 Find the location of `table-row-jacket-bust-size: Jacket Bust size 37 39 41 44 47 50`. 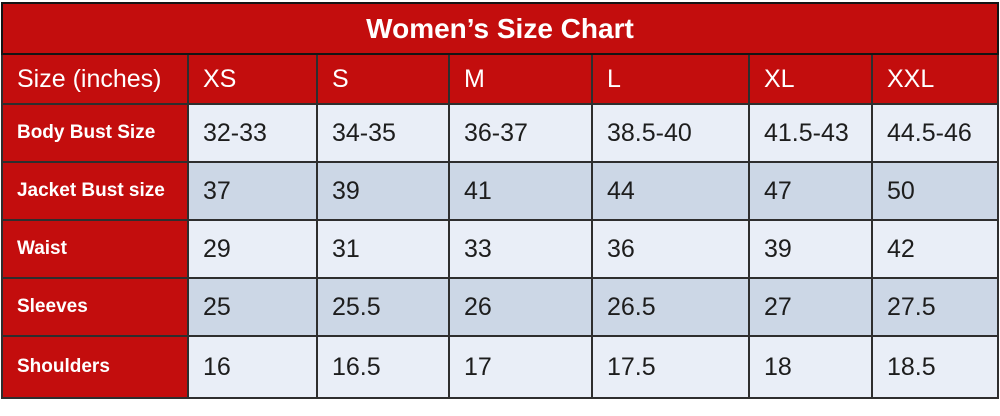

table-row-jacket-bust-size: Jacket Bust size 37 39 41 44 47 50 is located at coordinates (500, 191).